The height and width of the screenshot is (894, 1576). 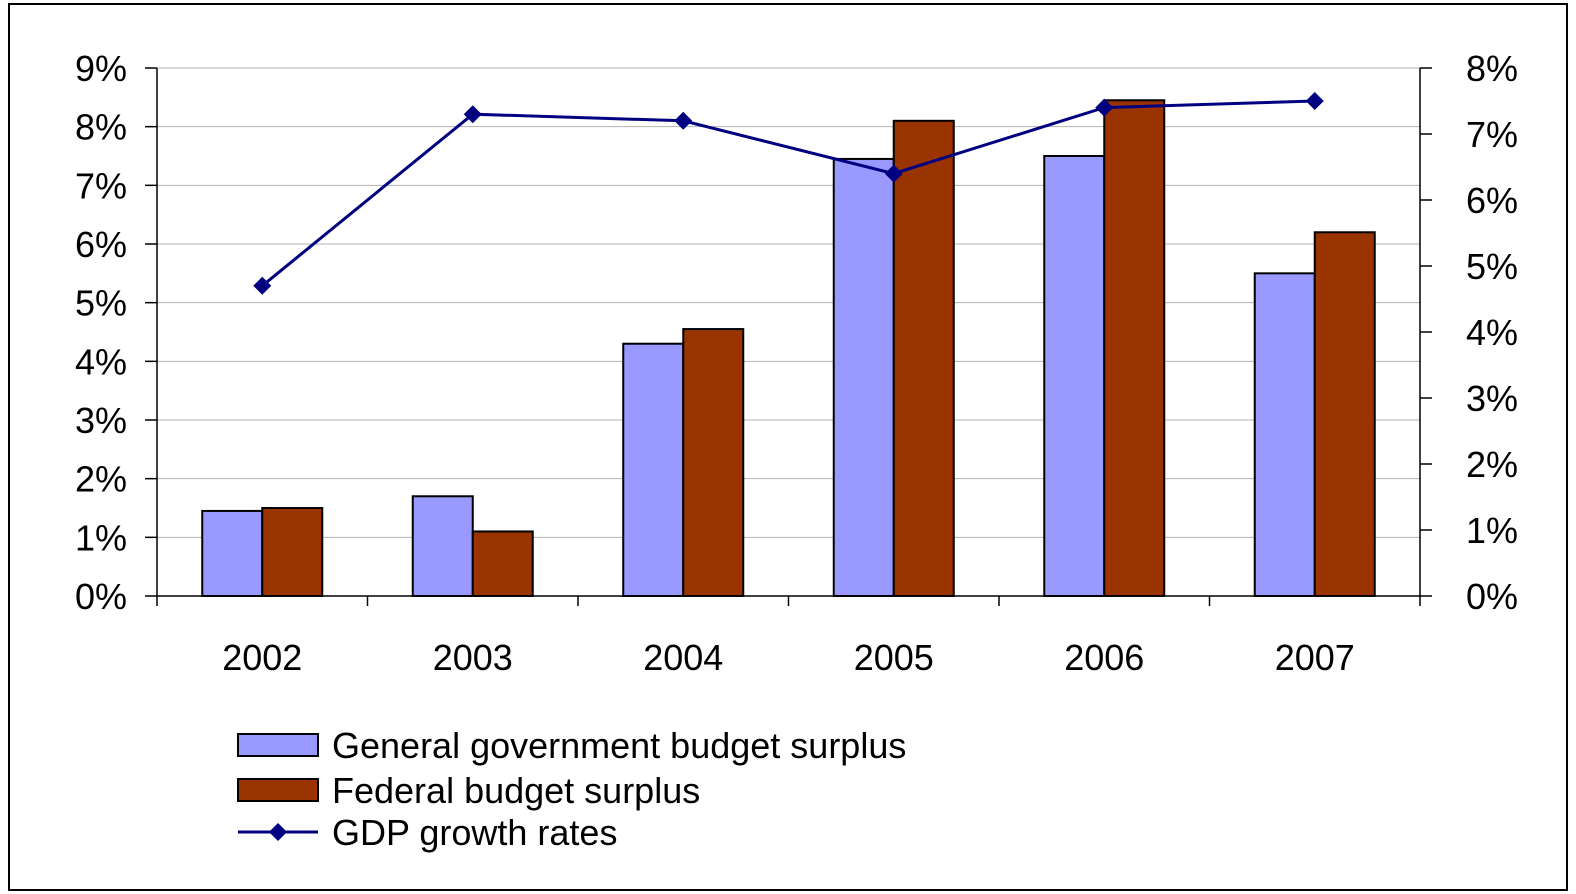 What do you see at coordinates (278, 832) in the screenshot?
I see `legend-marker-gdp` at bounding box center [278, 832].